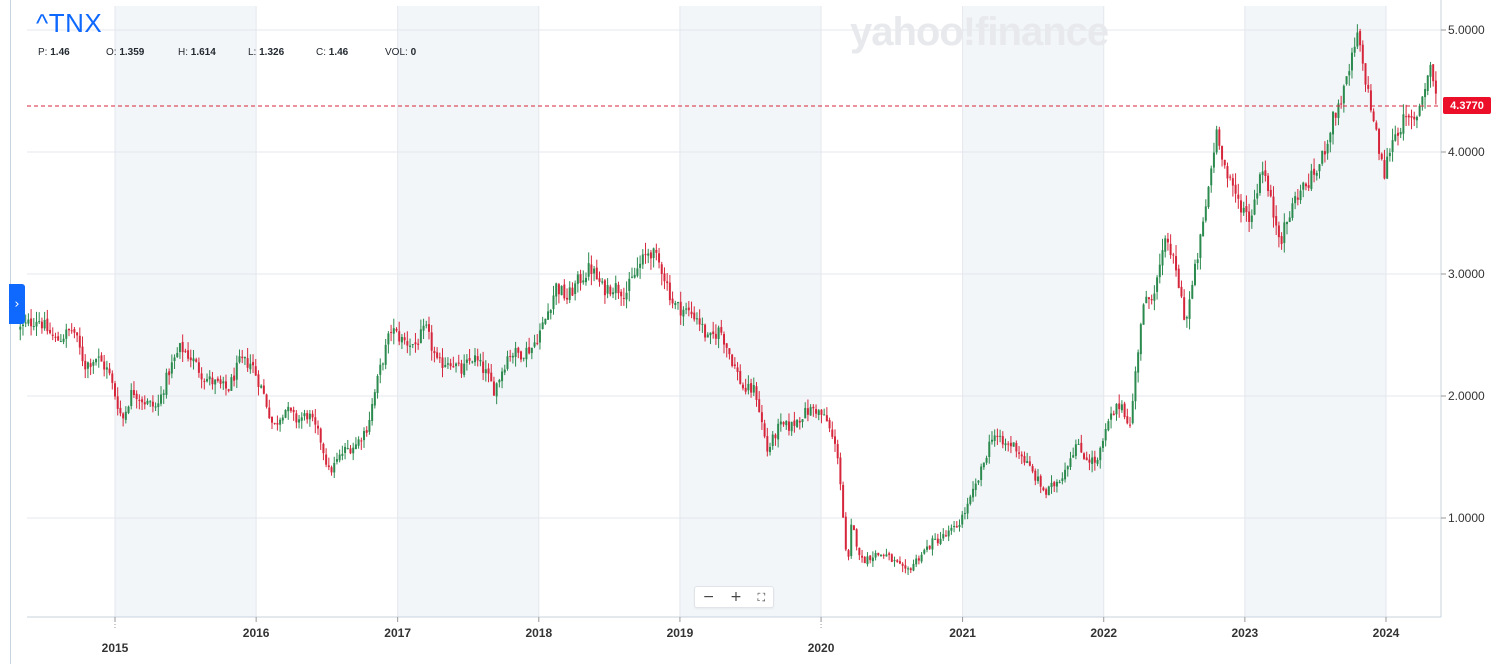 This screenshot has height=664, width=1501. I want to click on zoom-out-button: −, so click(708, 597).